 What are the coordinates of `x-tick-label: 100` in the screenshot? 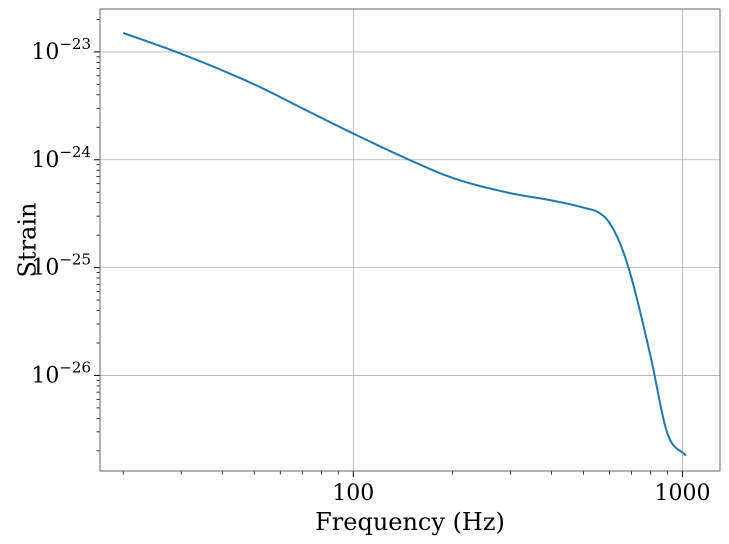 It's located at (353, 493).